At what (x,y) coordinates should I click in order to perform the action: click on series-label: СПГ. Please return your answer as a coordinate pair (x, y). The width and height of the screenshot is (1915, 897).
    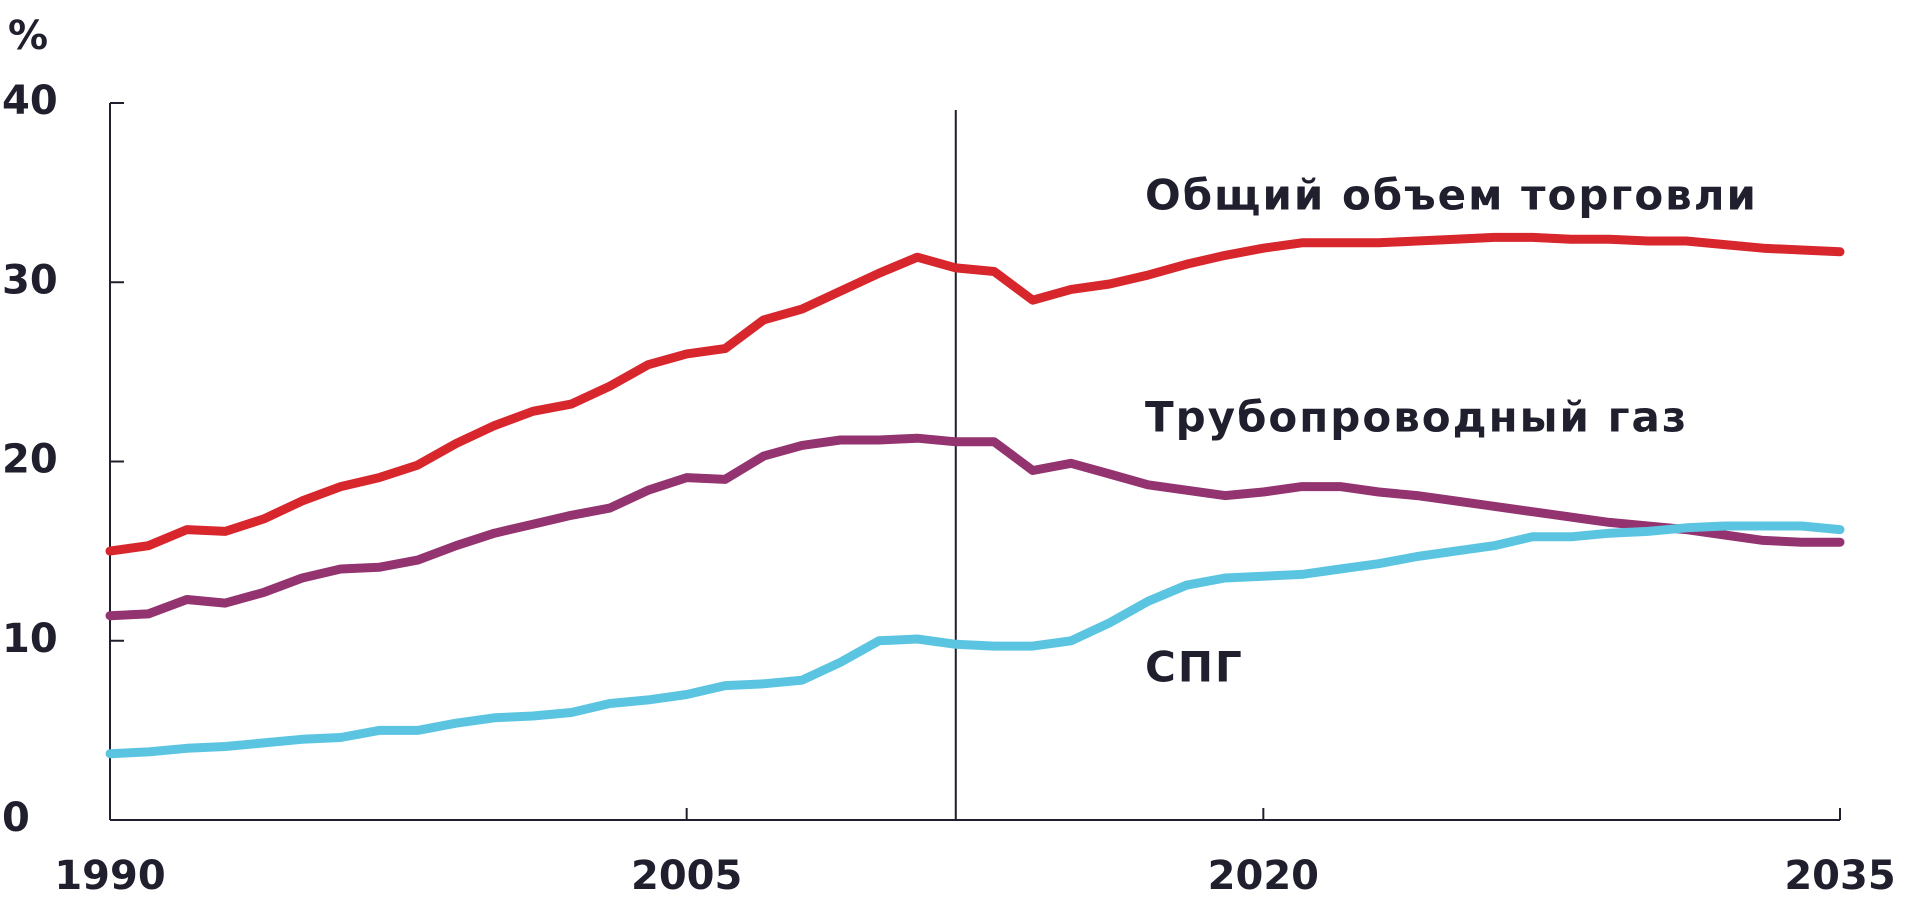
    Looking at the image, I should click on (1194, 667).